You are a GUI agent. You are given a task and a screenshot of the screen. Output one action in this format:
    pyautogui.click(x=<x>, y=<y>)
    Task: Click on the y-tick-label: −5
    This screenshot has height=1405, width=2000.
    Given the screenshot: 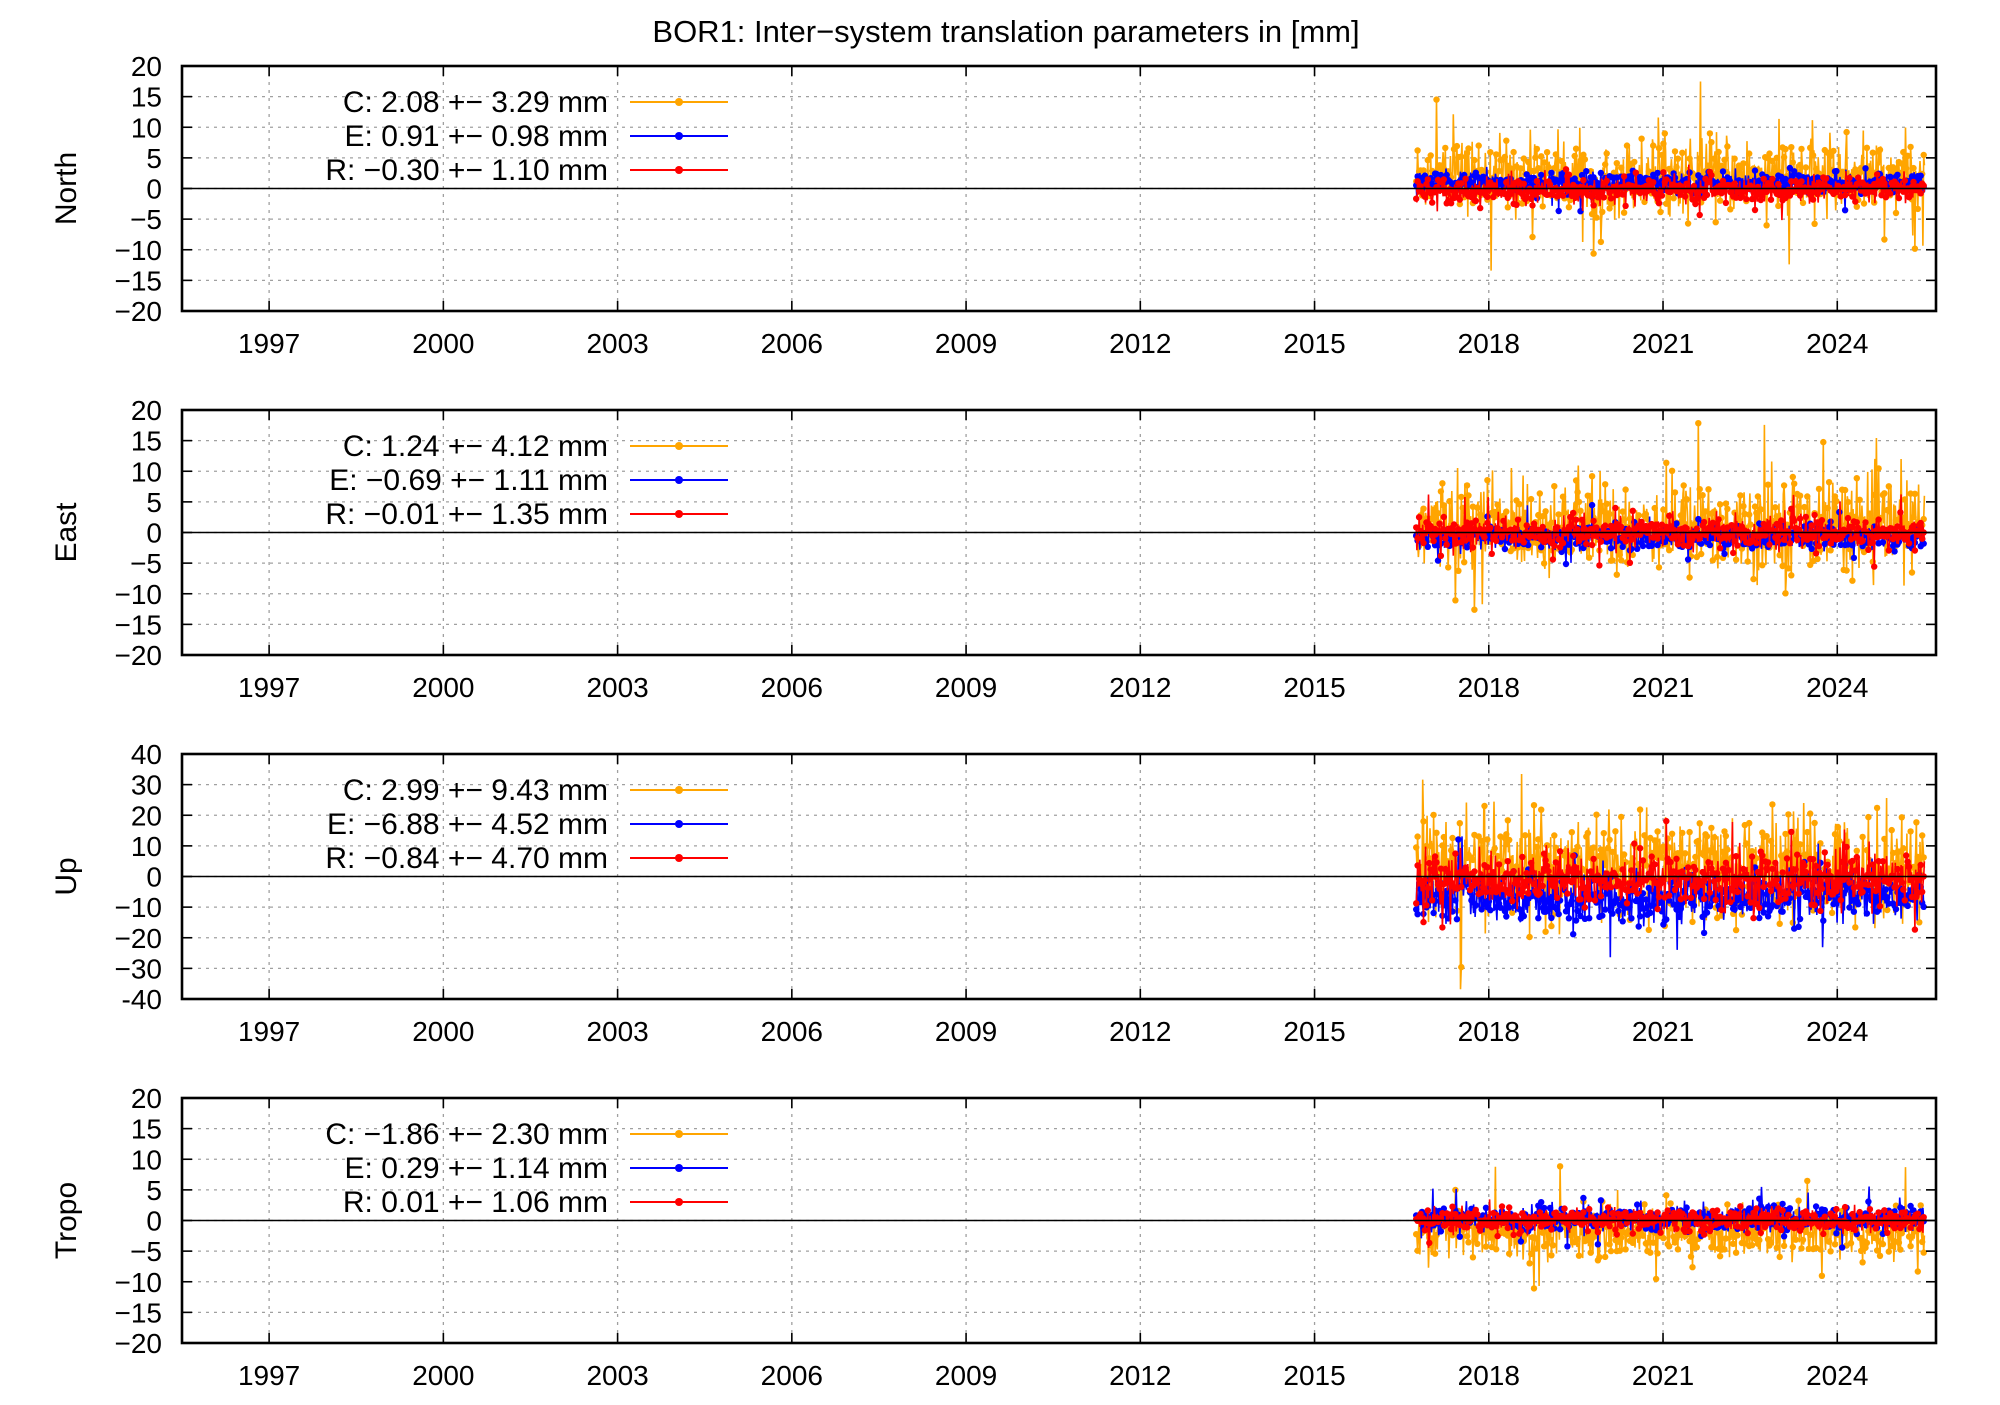 What is the action you would take?
    pyautogui.click(x=146, y=563)
    